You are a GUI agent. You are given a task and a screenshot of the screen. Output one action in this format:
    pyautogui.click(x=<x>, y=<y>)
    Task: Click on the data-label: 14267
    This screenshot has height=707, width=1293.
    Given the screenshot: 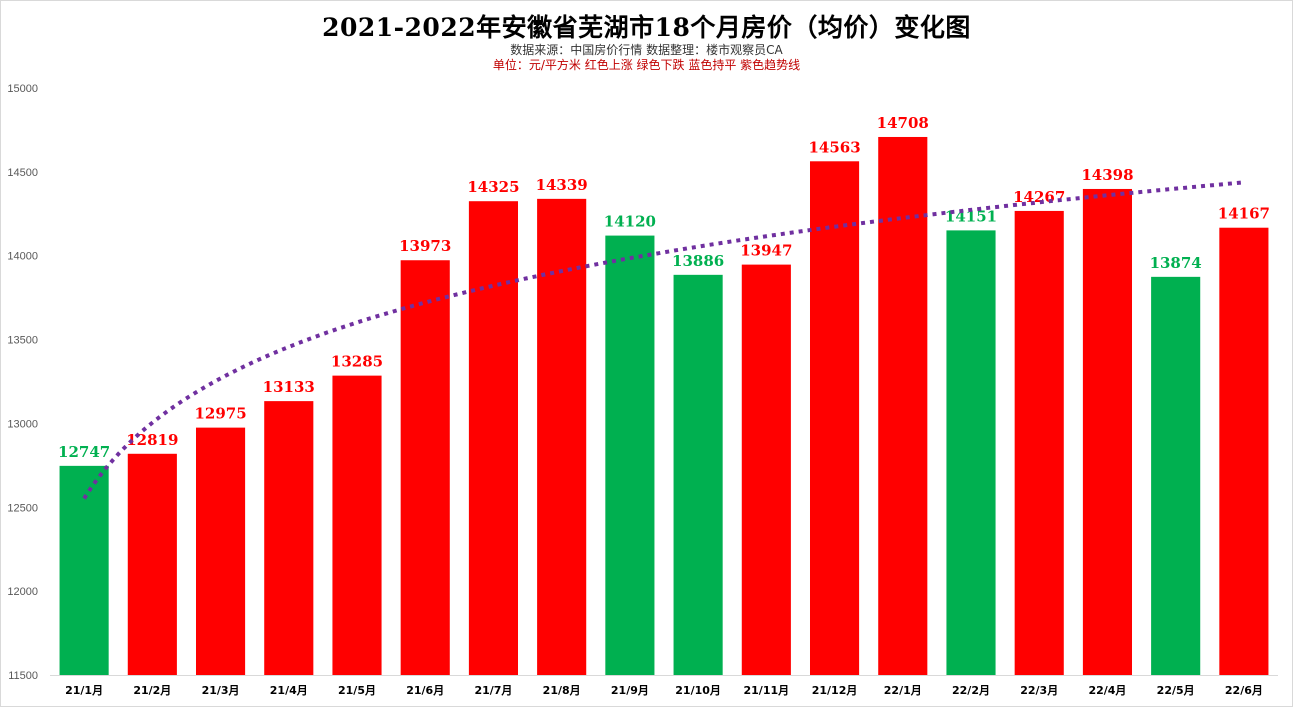 What is the action you would take?
    pyautogui.click(x=1039, y=197)
    